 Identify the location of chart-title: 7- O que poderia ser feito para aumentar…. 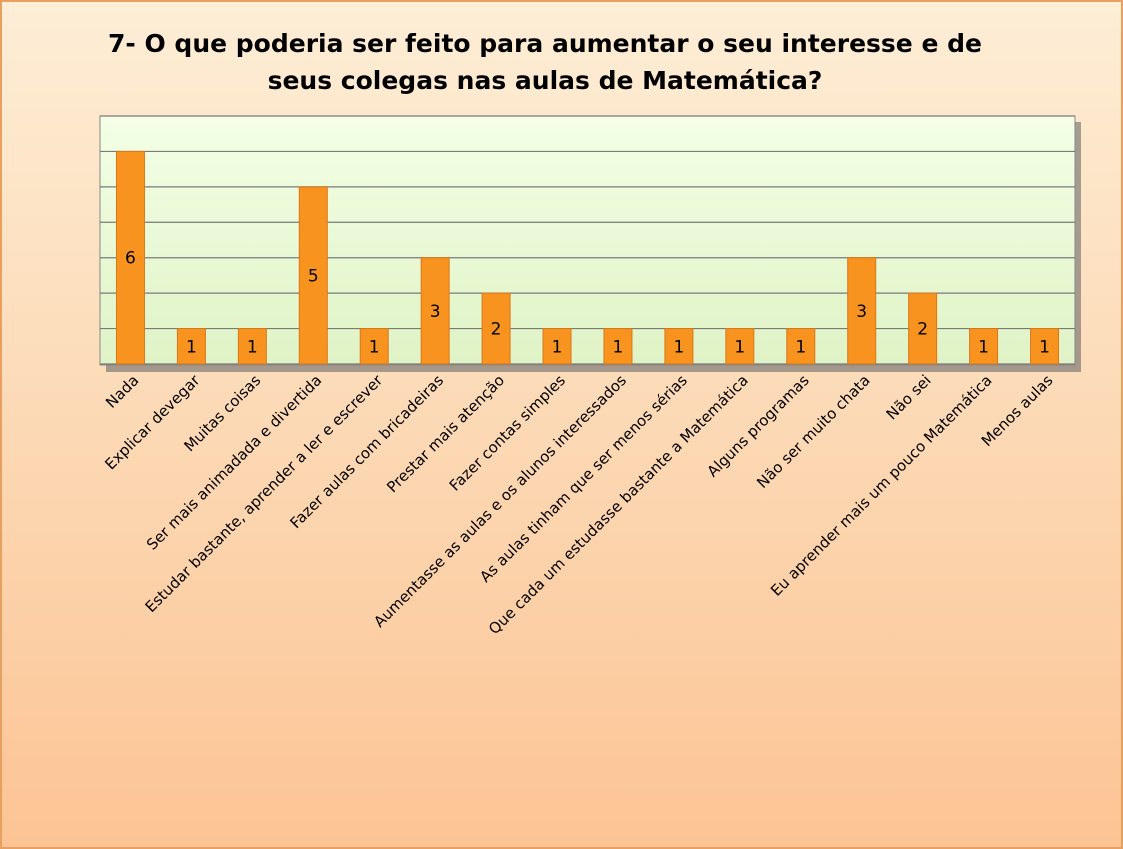
(545, 43).